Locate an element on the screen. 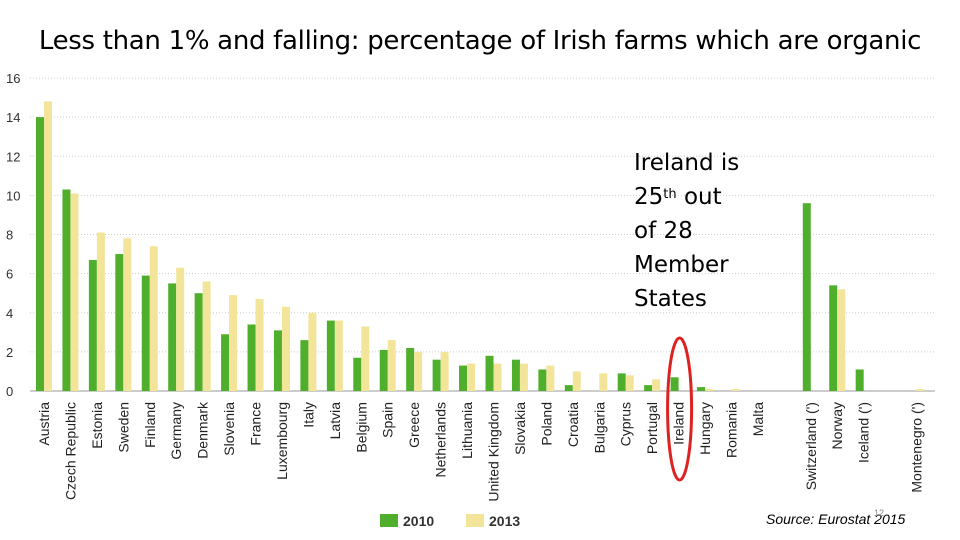 The width and height of the screenshot is (960, 540). x-tick-label: Netherlands is located at coordinates (441, 440).